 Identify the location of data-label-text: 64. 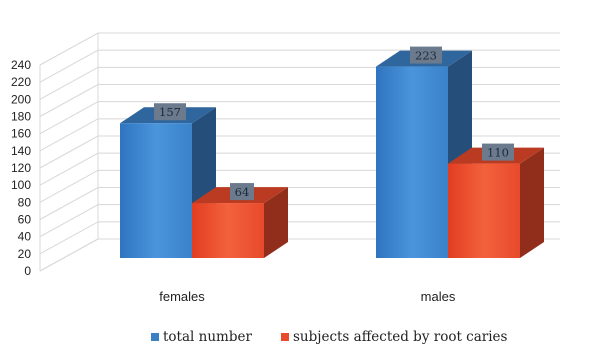
(242, 192).